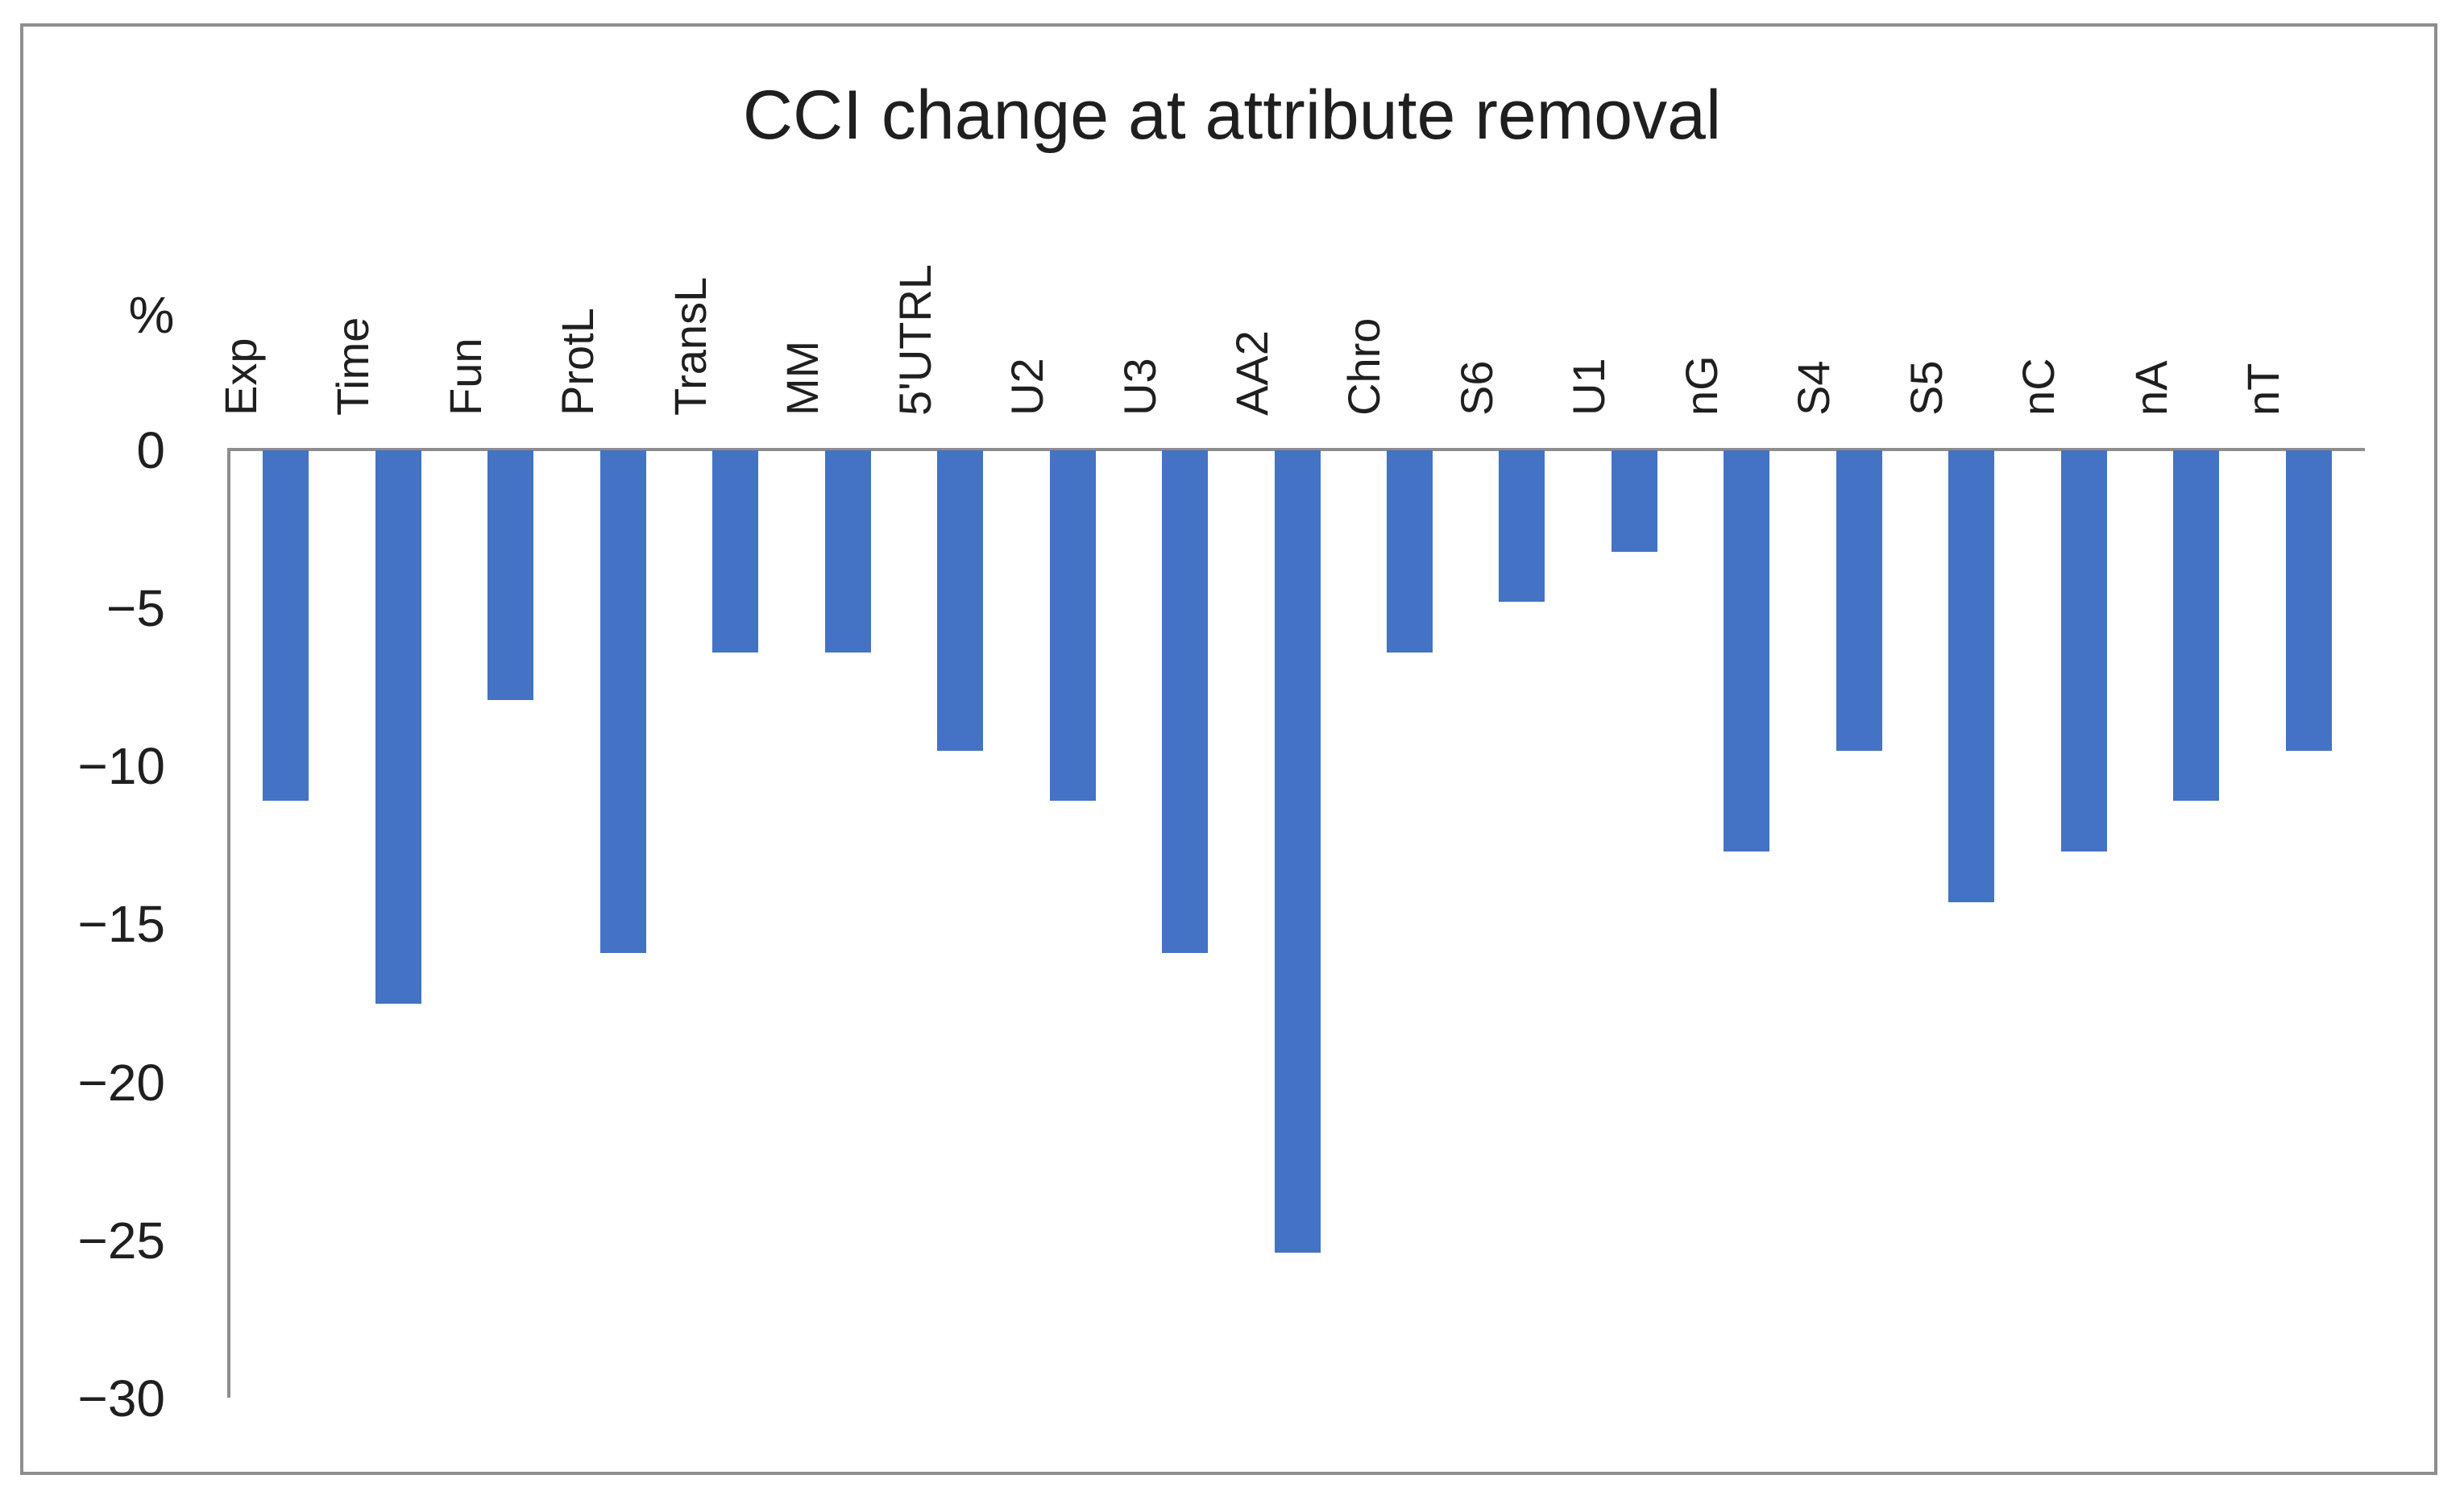 This screenshot has height=1504, width=2464. What do you see at coordinates (511, 575) in the screenshot?
I see `bar-Fun` at bounding box center [511, 575].